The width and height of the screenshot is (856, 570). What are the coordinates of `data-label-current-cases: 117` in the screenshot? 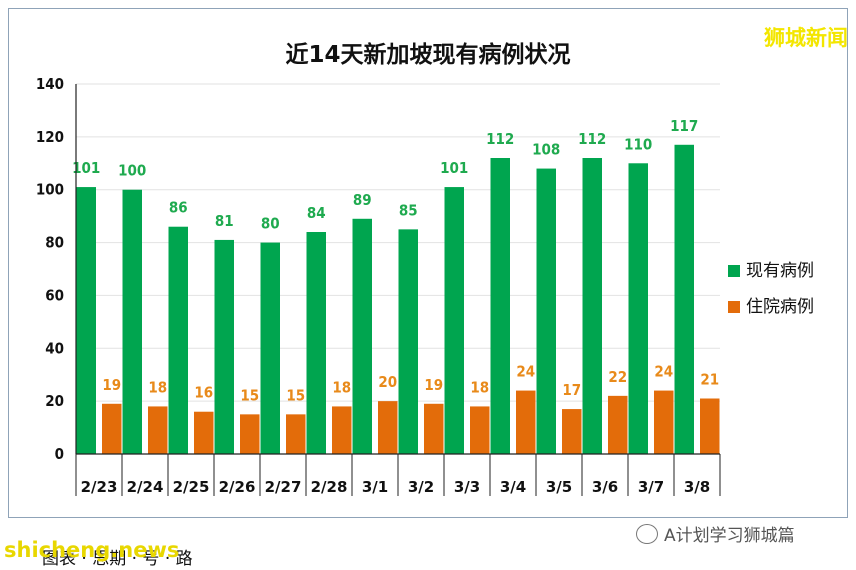 It's located at (684, 126).